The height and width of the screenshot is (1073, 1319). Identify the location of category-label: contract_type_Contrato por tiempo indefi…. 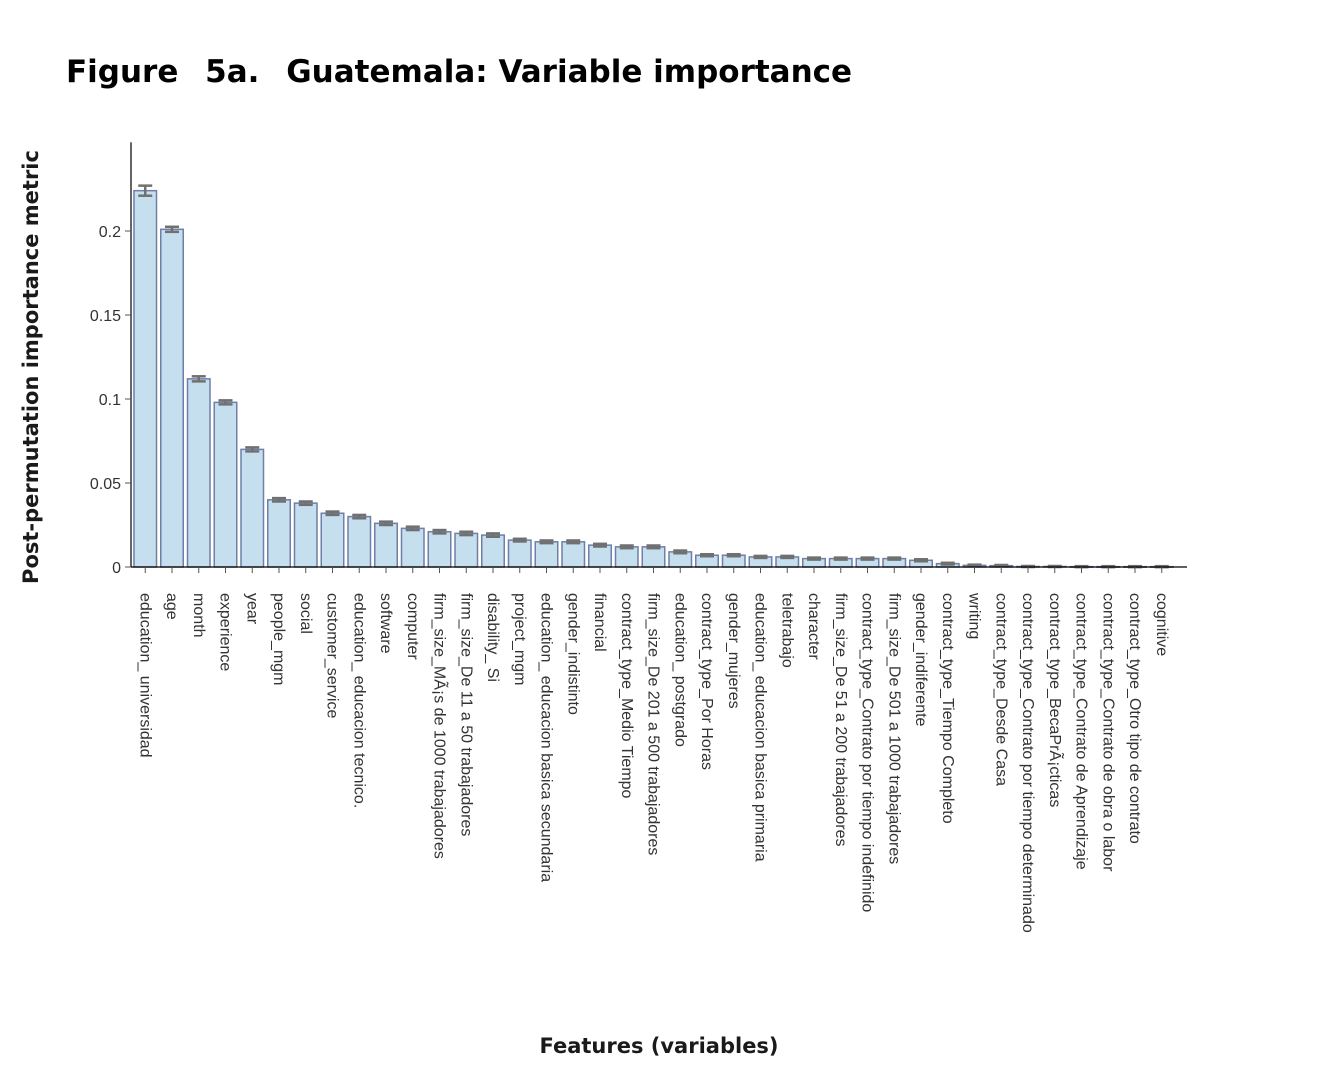
(867, 752).